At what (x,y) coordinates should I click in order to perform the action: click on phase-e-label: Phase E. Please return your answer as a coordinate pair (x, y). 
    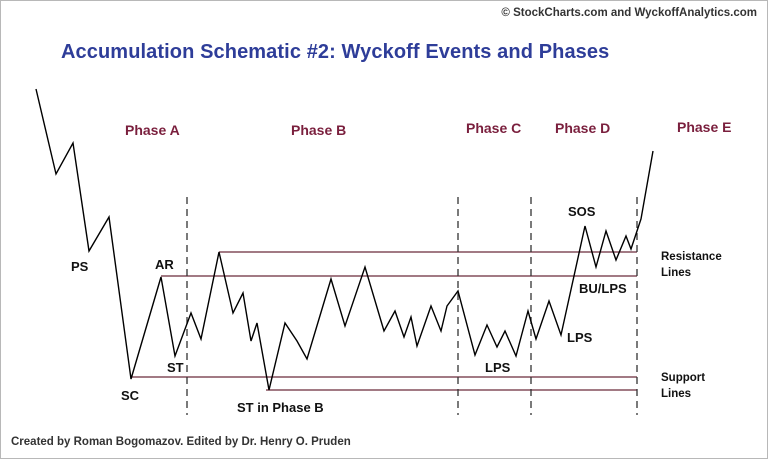
    Looking at the image, I should click on (704, 127).